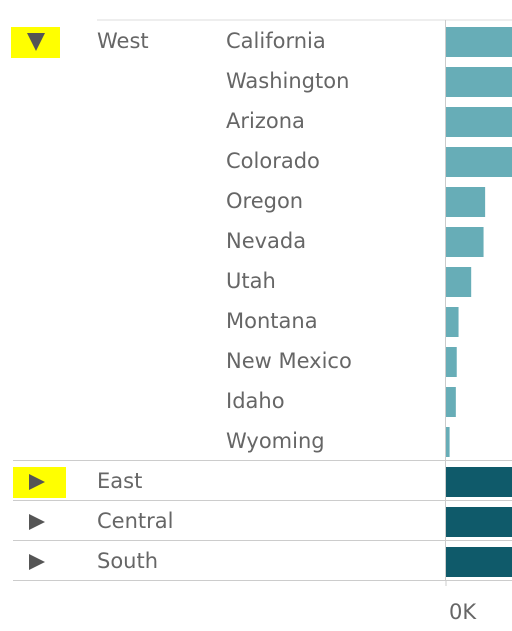  I want to click on category-label: Colorado, so click(273, 161).